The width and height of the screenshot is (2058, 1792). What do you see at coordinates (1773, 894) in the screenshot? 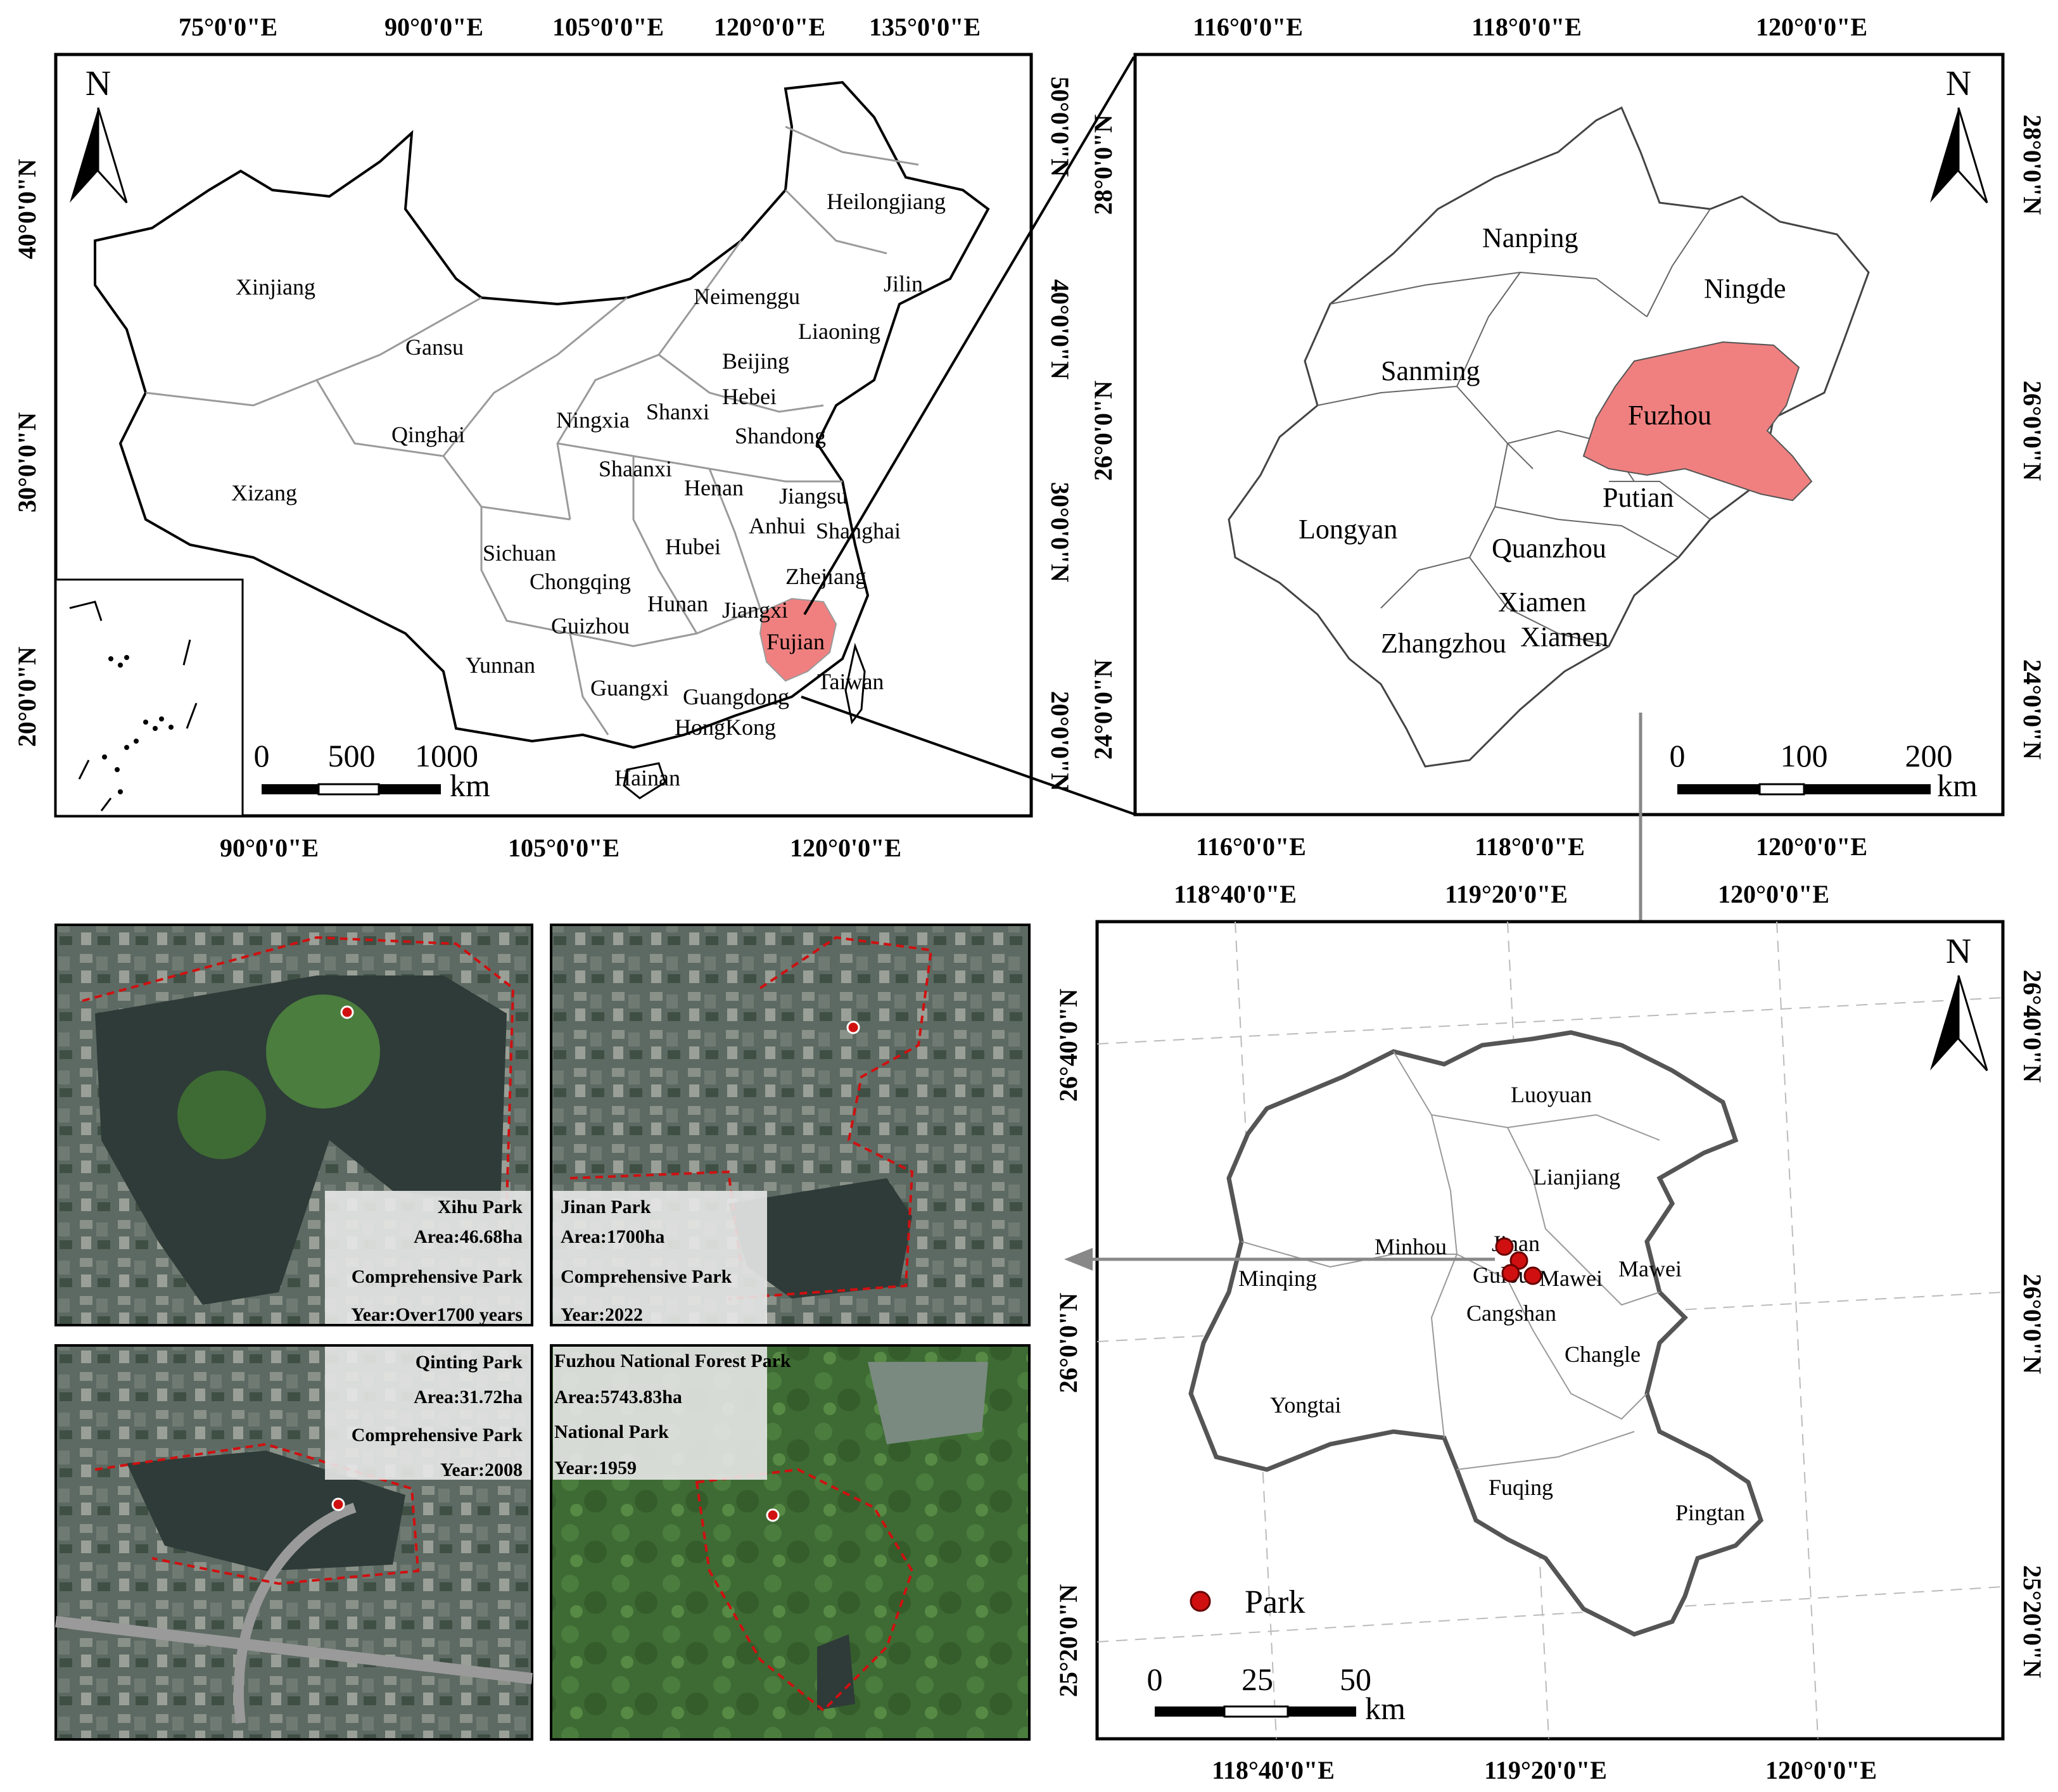
I see `fuzhou-top-lon-3: 120°0'0"E` at bounding box center [1773, 894].